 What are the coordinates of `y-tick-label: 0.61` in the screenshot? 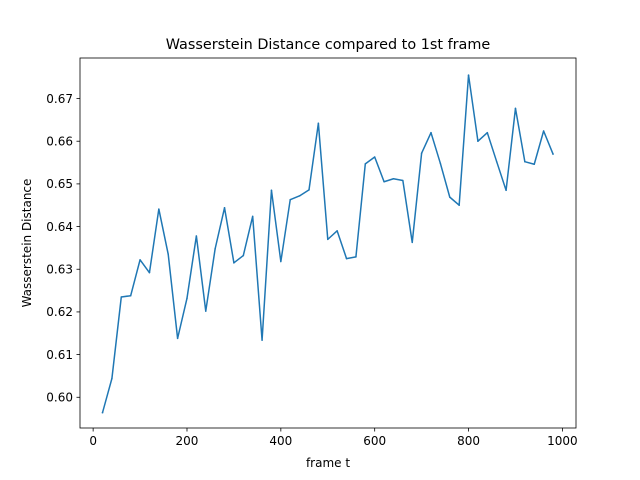 It's located at (59, 355).